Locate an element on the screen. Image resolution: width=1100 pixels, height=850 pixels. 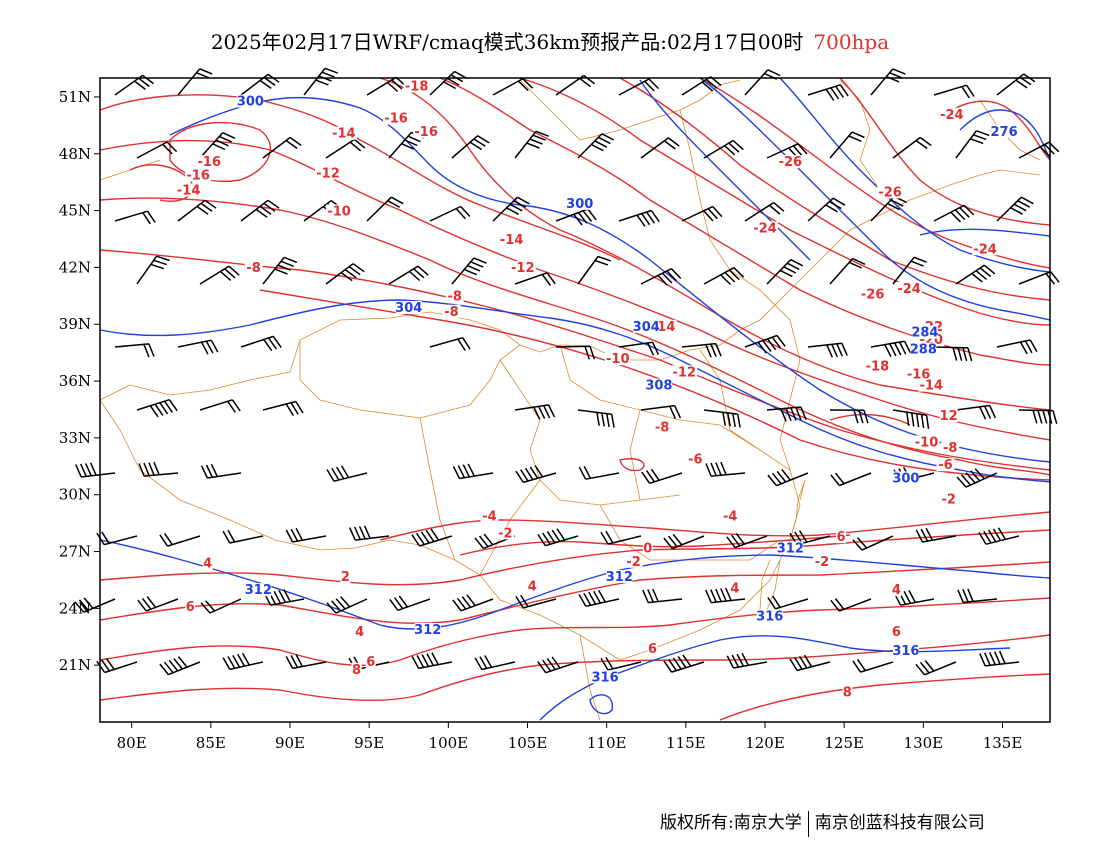
temperature-label: -26 is located at coordinates (890, 192).